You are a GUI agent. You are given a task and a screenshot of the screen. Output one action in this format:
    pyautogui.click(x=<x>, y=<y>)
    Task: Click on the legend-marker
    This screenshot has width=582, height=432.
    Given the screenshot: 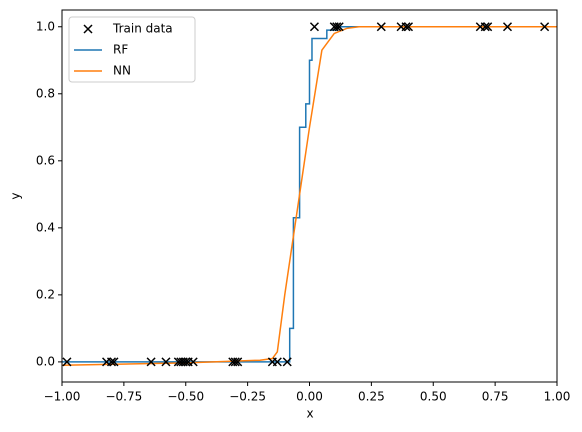 What is the action you would take?
    pyautogui.click(x=88, y=29)
    